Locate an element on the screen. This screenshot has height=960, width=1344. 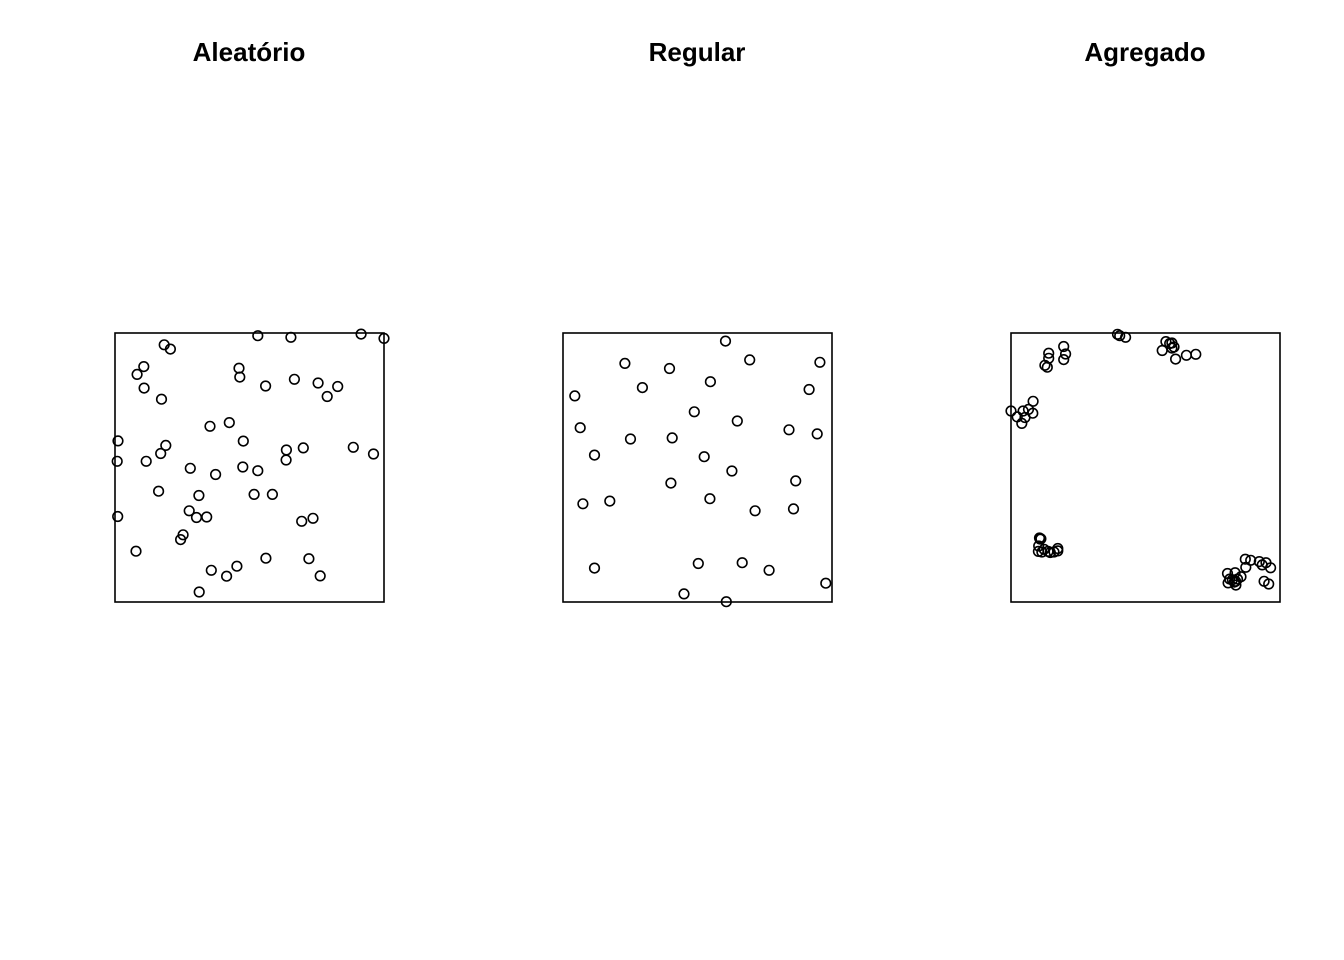
plot-frame-aleatorio is located at coordinates (249, 467).